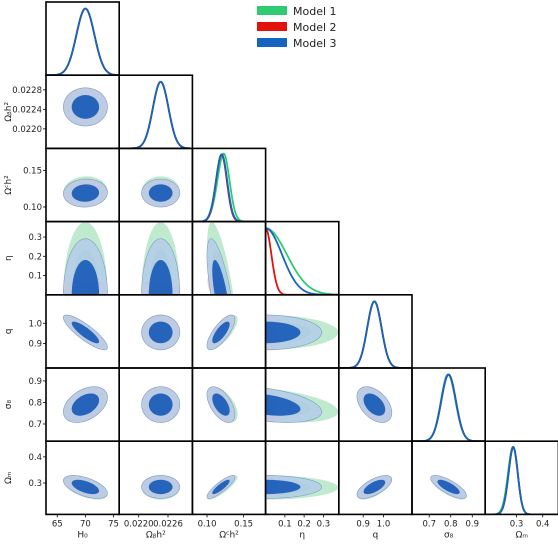  Describe the element at coordinates (302, 331) in the screenshot. I see `panel-eta-q` at that location.